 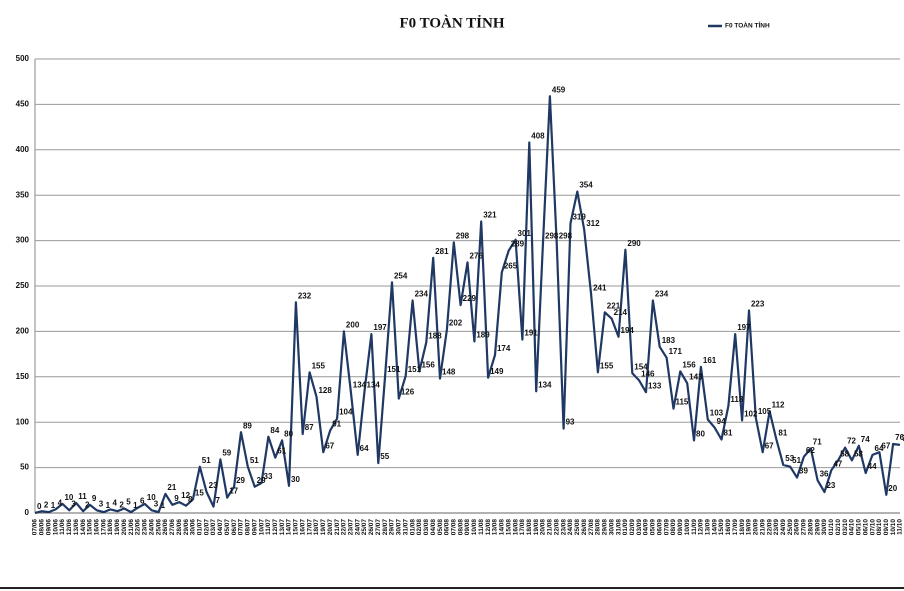 I want to click on x-tick-label: 09/06, so click(x=48, y=527).